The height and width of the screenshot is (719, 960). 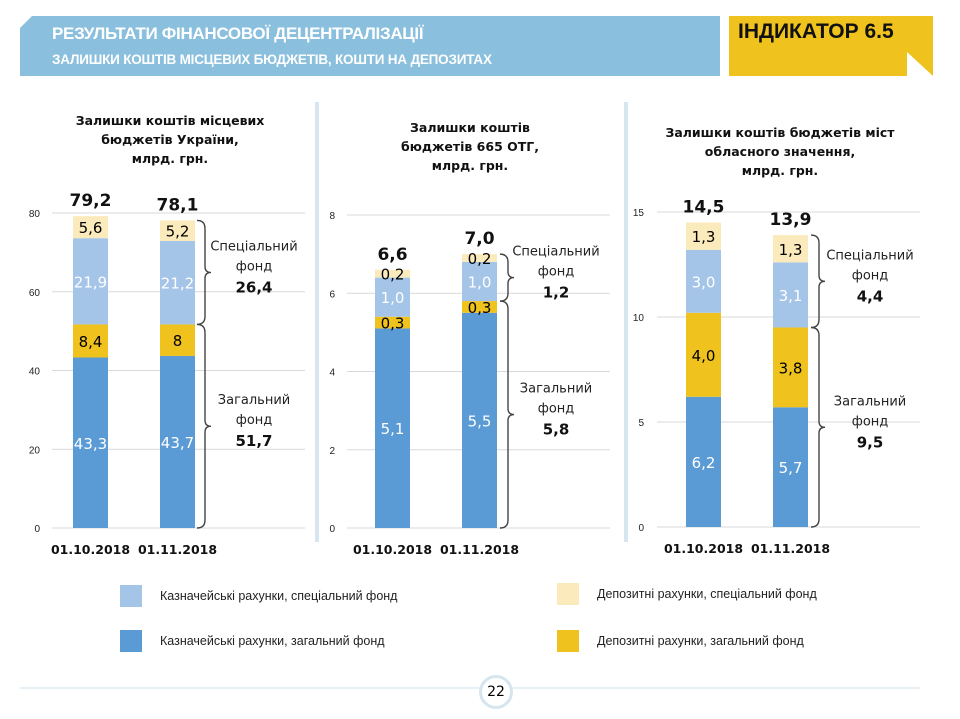 I want to click on chart-1-title-line: Залишки коштів місцевих, so click(x=170, y=120).